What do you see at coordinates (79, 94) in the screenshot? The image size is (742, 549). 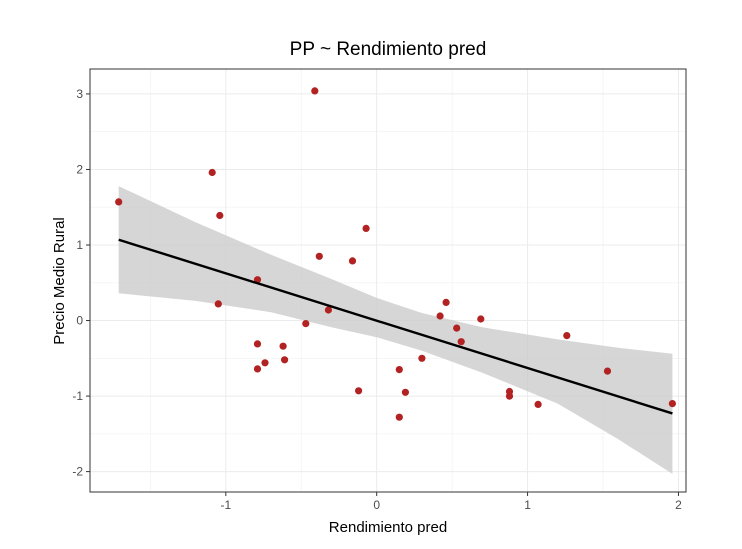 I see `y-tick-label: 3` at bounding box center [79, 94].